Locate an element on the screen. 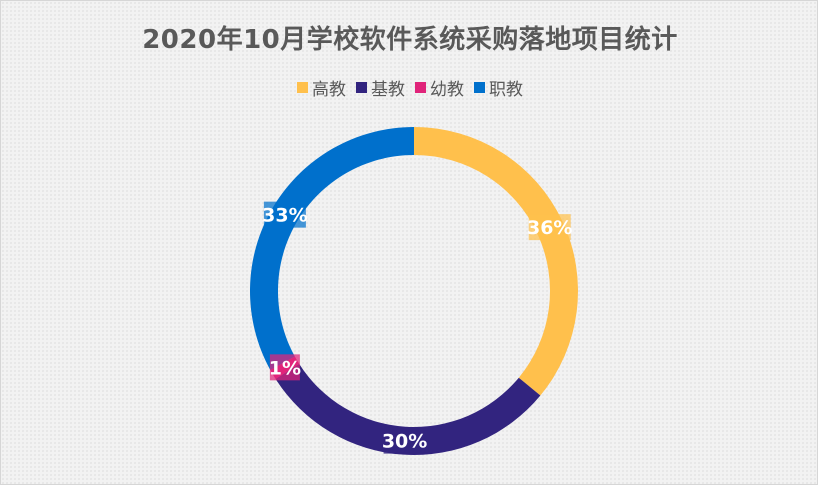 The image size is (818, 486). chart-legend: 高教 基教 幼教 职教 is located at coordinates (409, 87).